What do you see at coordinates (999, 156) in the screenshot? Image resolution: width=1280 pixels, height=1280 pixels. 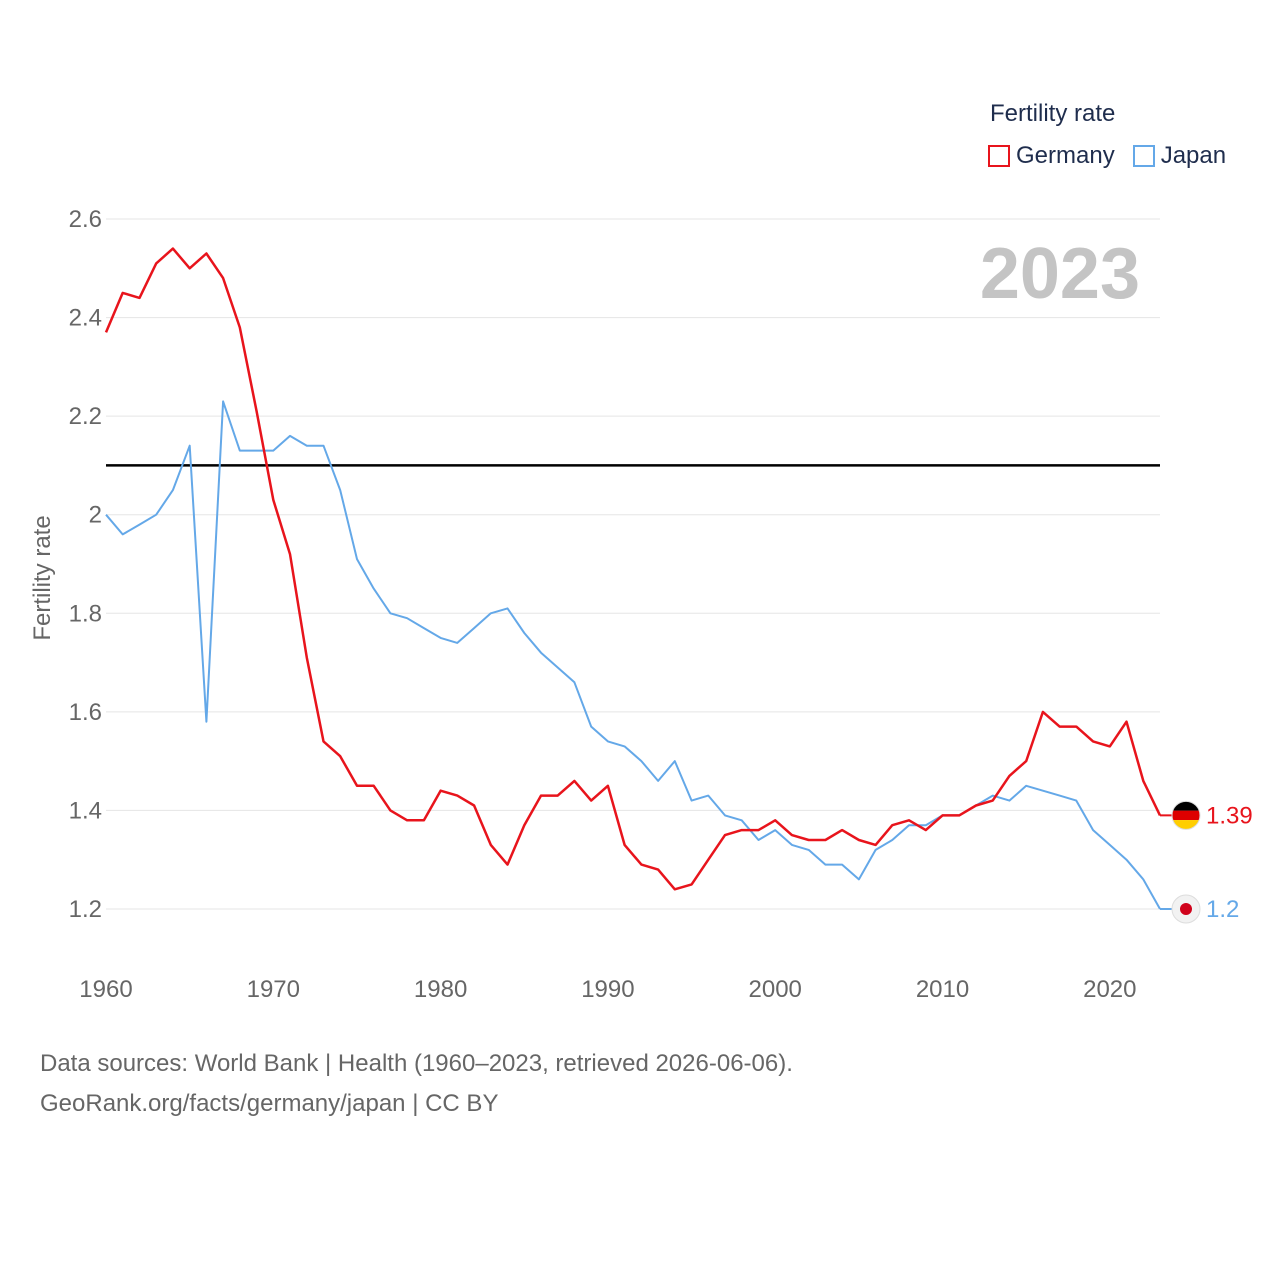 I see `legend-swatch-germany` at bounding box center [999, 156].